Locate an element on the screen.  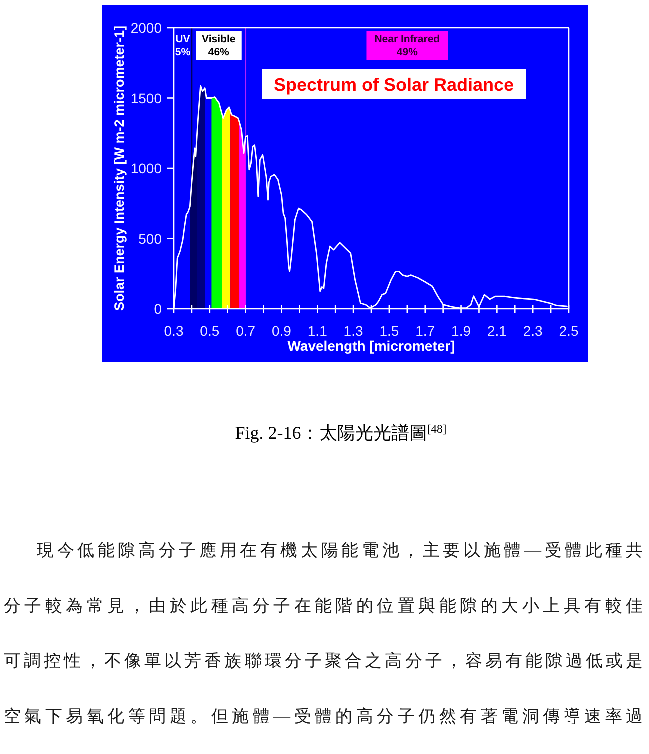
x-tick-label: 1.9 is located at coordinates (462, 331).